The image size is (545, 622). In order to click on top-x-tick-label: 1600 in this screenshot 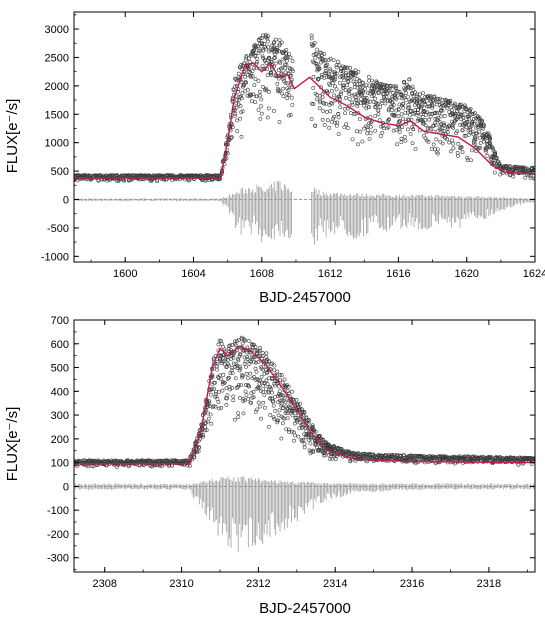, I will do `click(125, 274)`.